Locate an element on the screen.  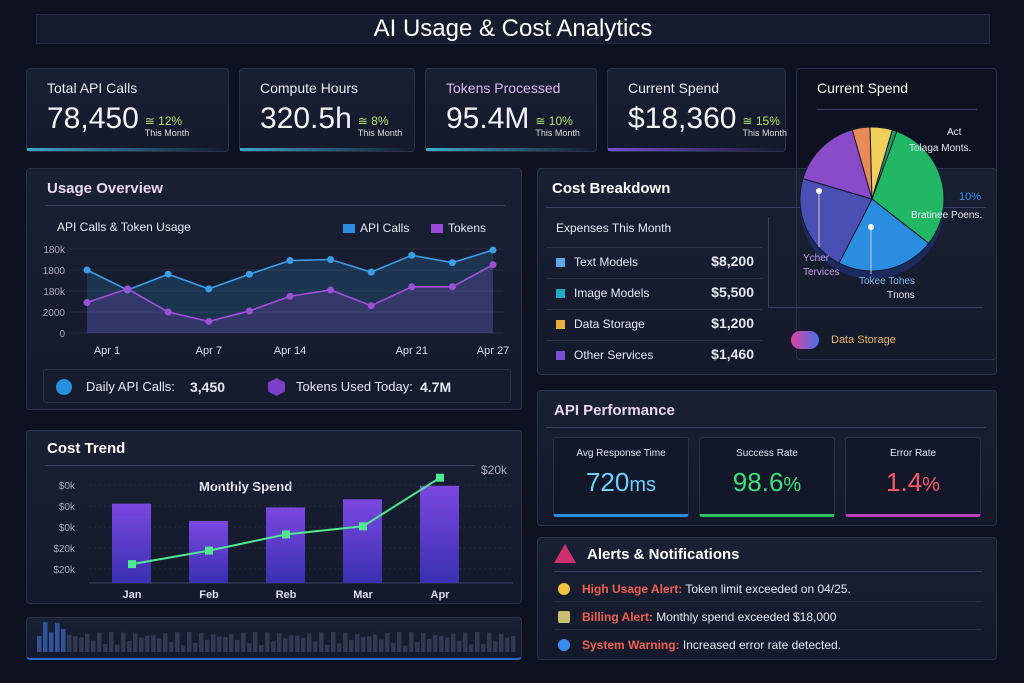
kpi-label: Total API Calls is located at coordinates (92, 88).